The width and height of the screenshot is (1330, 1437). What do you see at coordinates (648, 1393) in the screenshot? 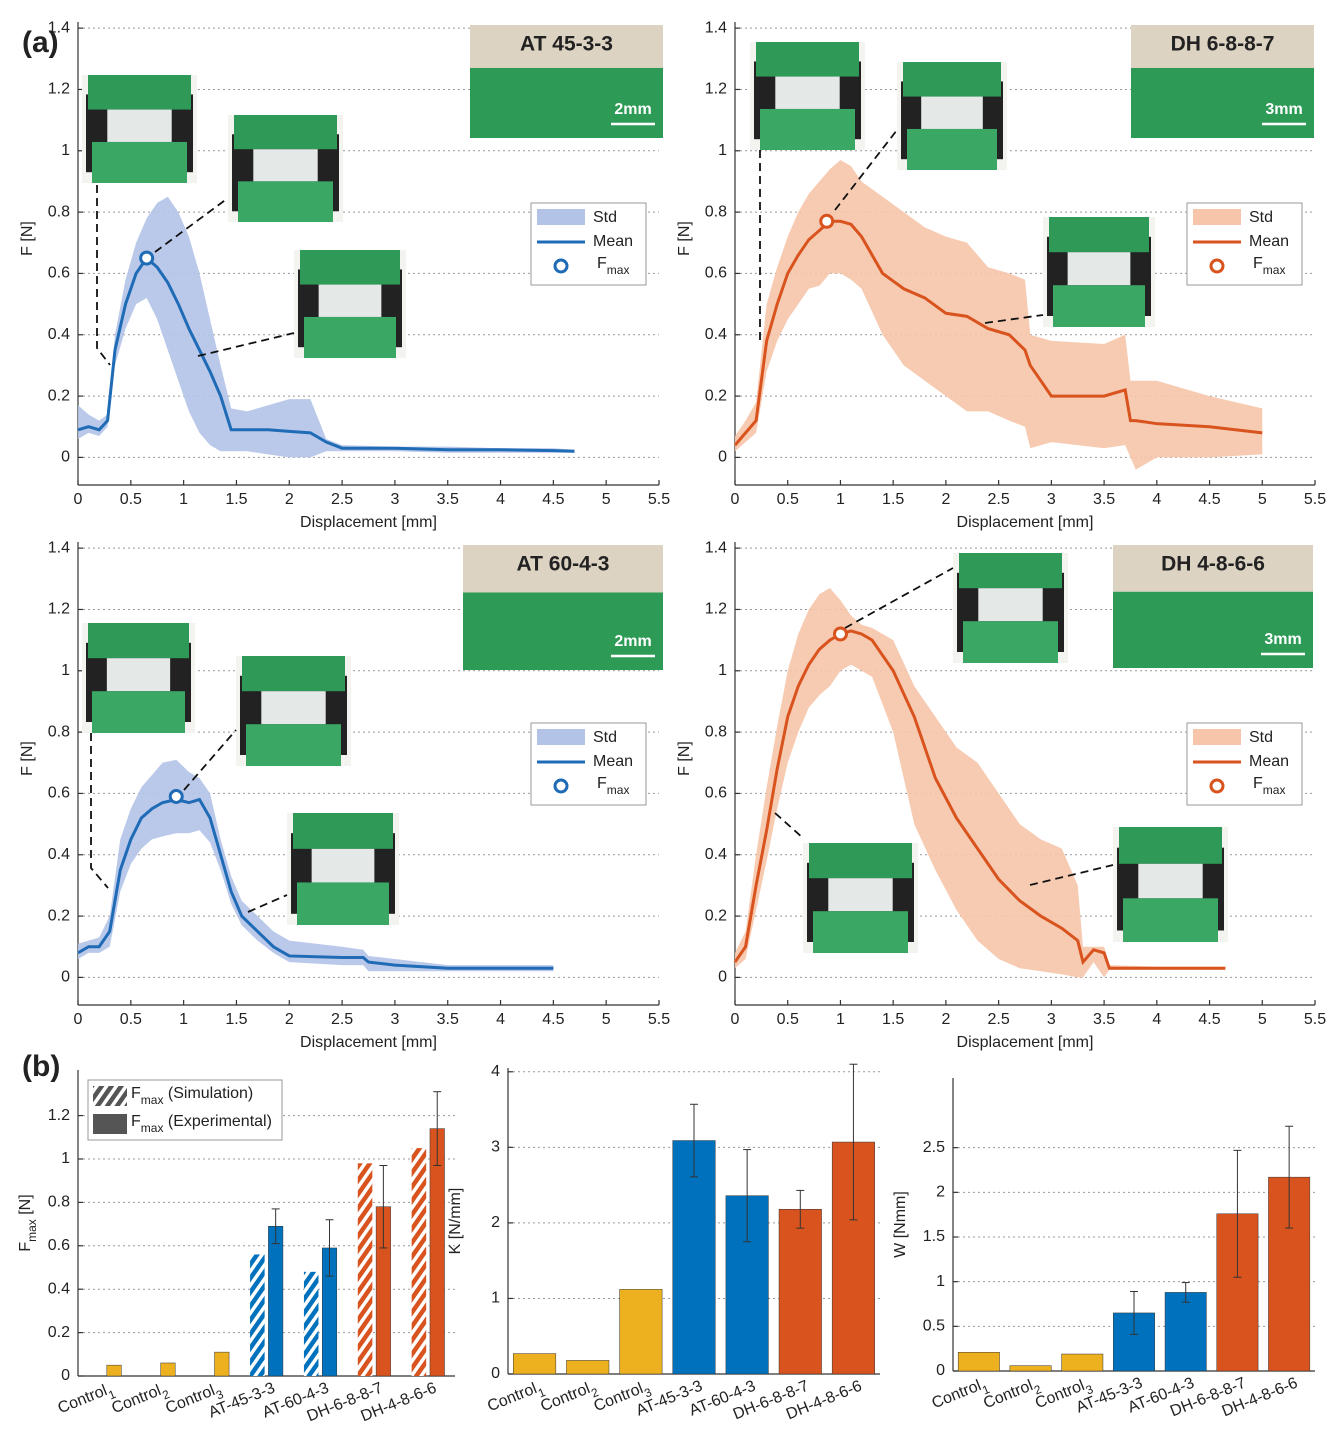
I see `subscript: 3` at bounding box center [648, 1393].